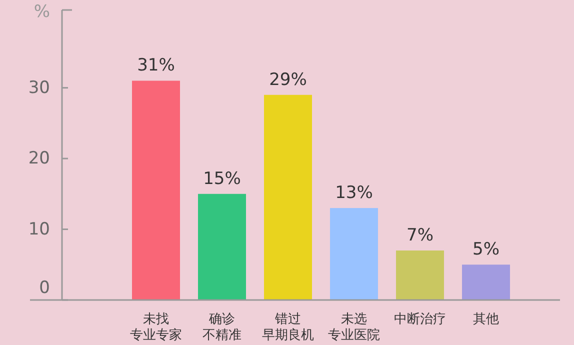 Image resolution: width=574 pixels, height=345 pixels. What do you see at coordinates (288, 80) in the screenshot?
I see `data-label: 29%` at bounding box center [288, 80].